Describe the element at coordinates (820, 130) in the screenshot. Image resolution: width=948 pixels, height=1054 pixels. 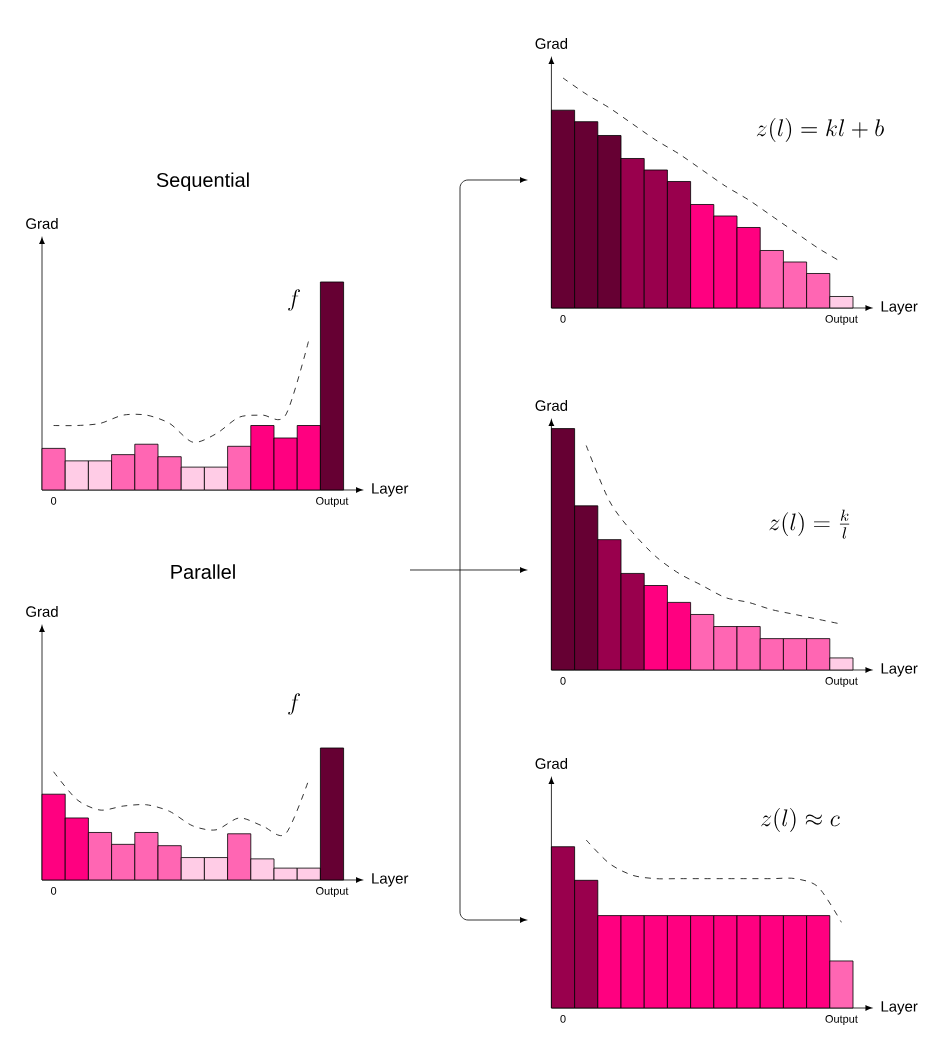
I see `annotation: $z(l) = kl + b$` at that location.